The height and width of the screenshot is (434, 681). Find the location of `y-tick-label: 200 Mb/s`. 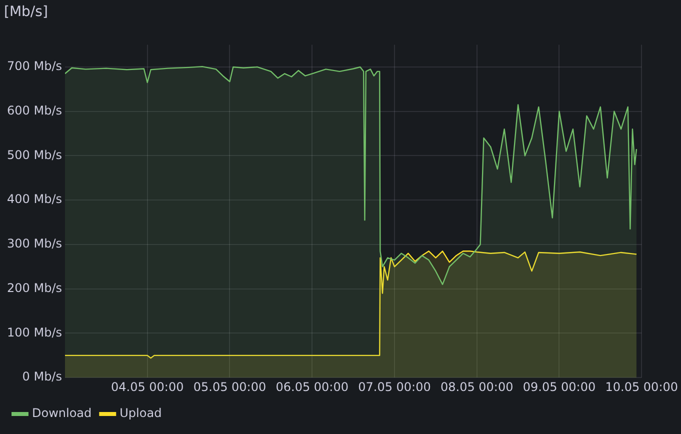

y-tick-label: 200 Mb/s is located at coordinates (34, 287).